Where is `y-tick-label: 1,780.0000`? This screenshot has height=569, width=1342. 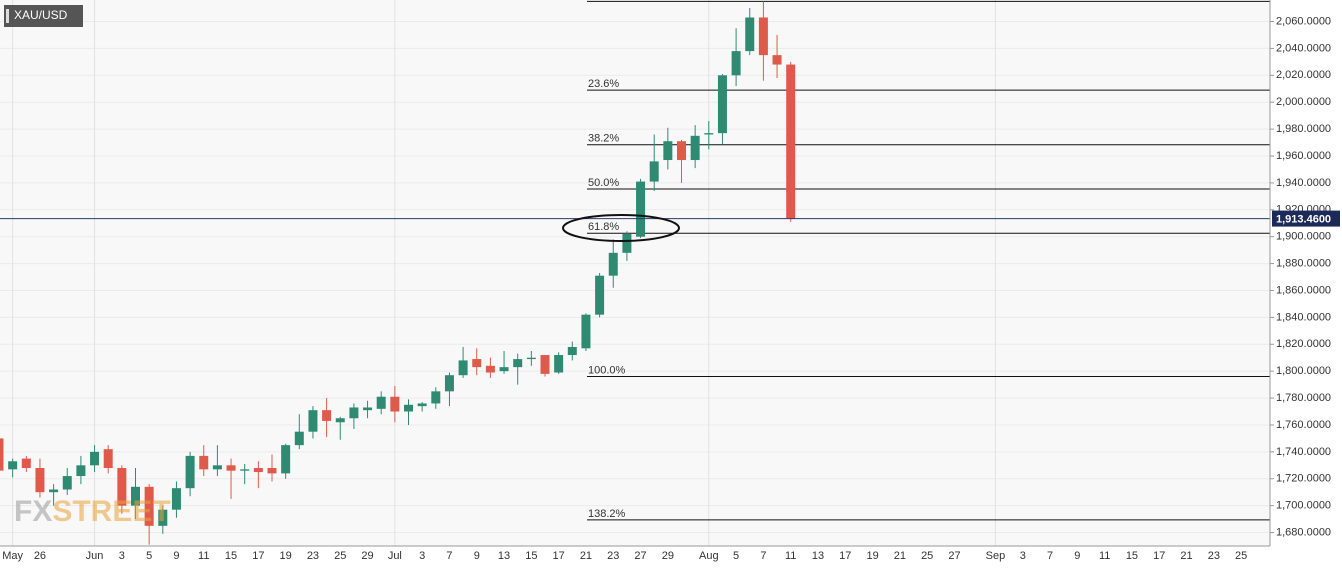 y-tick-label: 1,780.0000 is located at coordinates (1303, 398).